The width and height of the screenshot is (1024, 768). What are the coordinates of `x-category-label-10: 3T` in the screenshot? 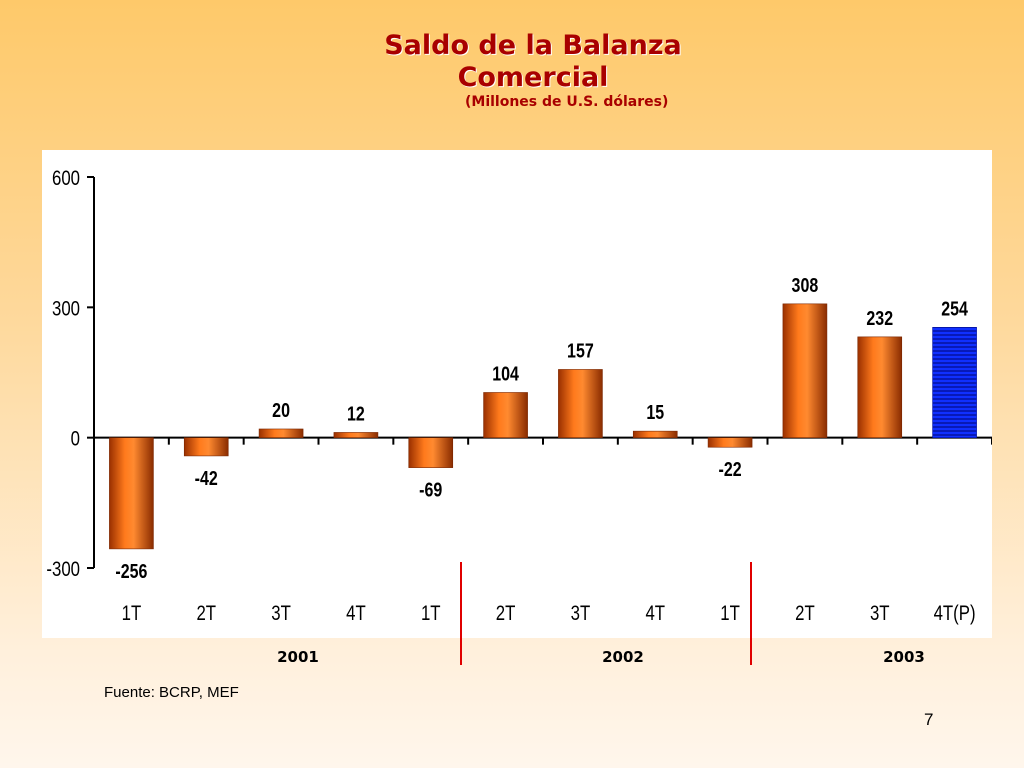 It's located at (880, 613).